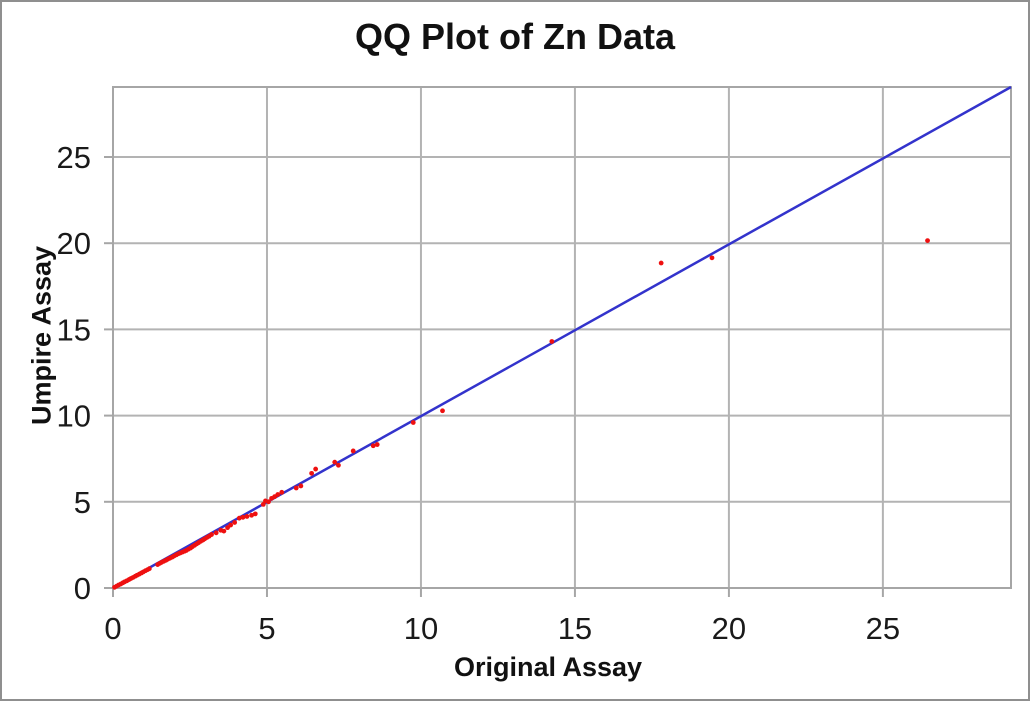 The image size is (1030, 701). I want to click on y-tick-labels: 0 5 10 15 20 25, so click(74, 373).